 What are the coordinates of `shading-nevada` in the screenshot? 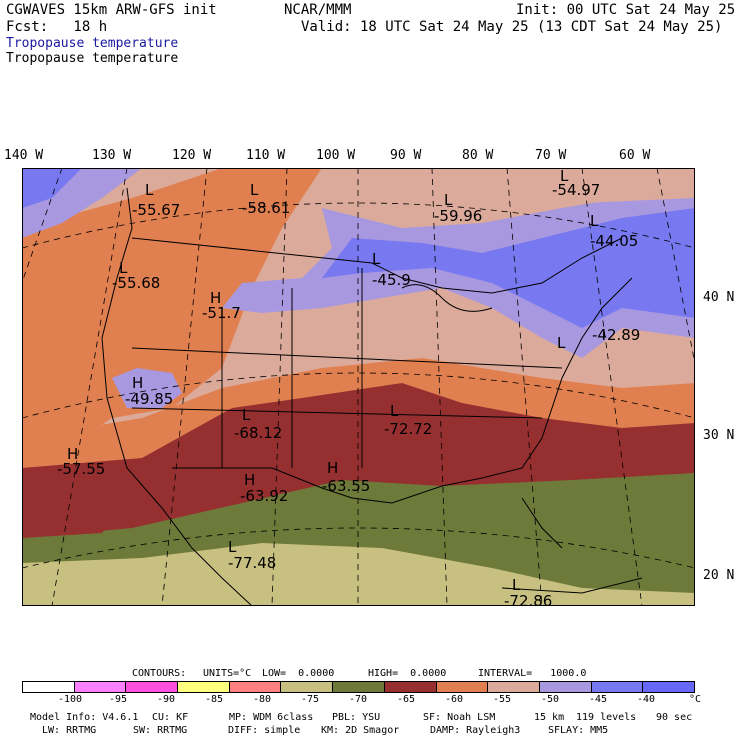 It's located at (147, 388).